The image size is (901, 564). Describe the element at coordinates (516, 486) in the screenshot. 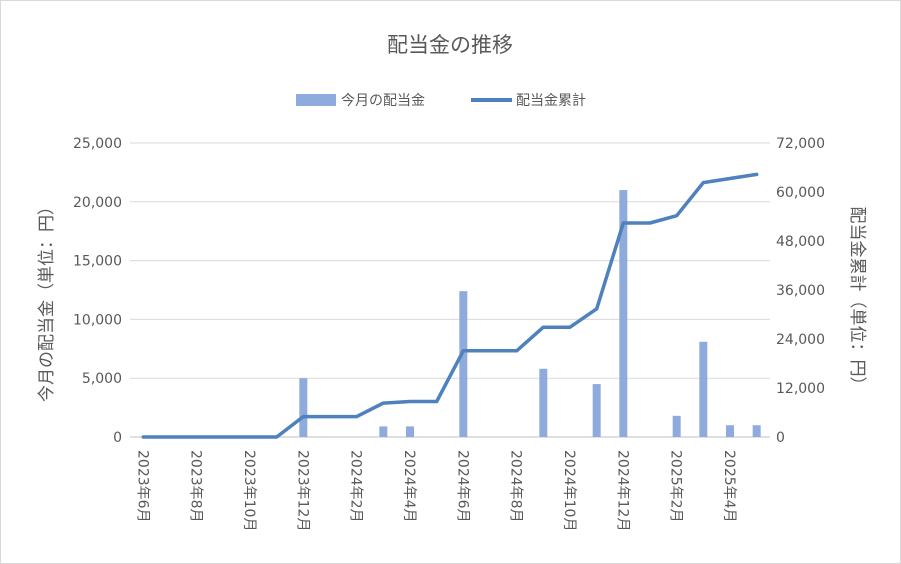

I see `x-tick-label: 2024年8月` at that location.